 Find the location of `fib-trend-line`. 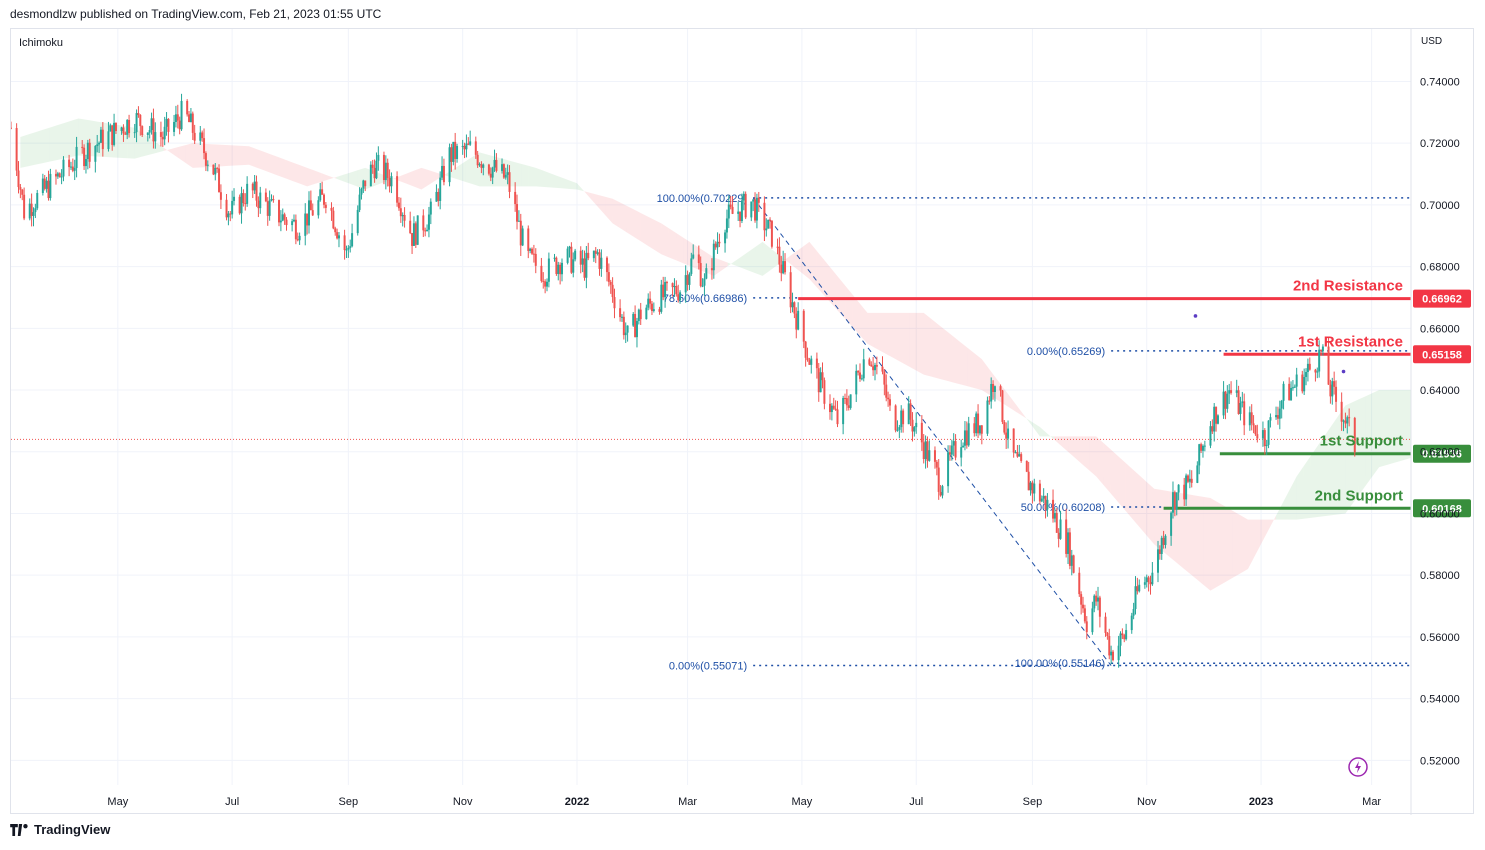

fib-trend-line is located at coordinates (932, 431).